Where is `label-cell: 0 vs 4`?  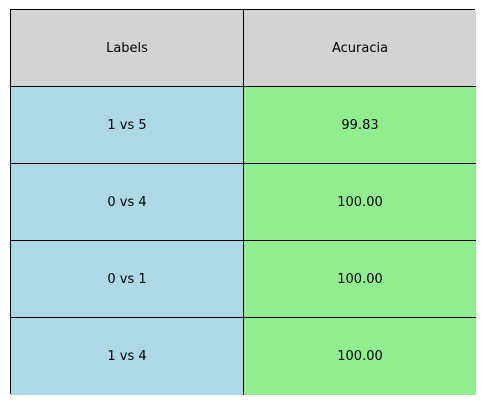 label-cell: 0 vs 4 is located at coordinates (127, 202).